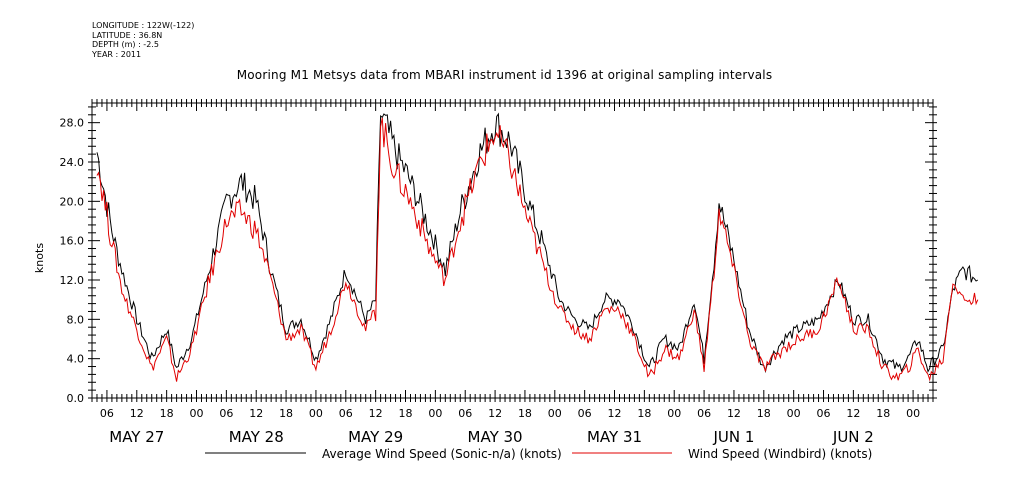 The width and height of the screenshot is (1009, 504). Describe the element at coordinates (143, 25) in the screenshot. I see `longitude-text: LONGITUDE : 122W(-122)` at that location.